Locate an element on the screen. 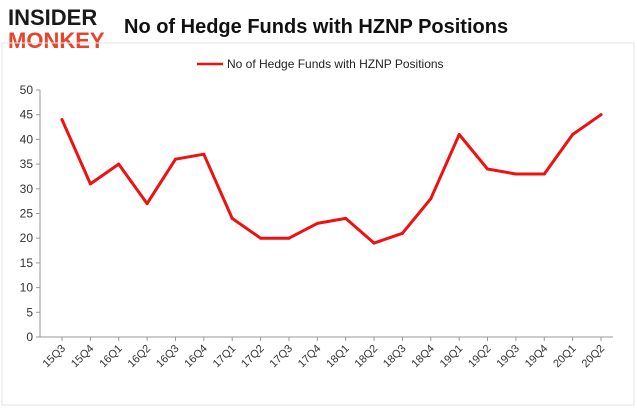 This screenshot has height=408, width=637. x-tick-label: 19Q4 is located at coordinates (537, 357).